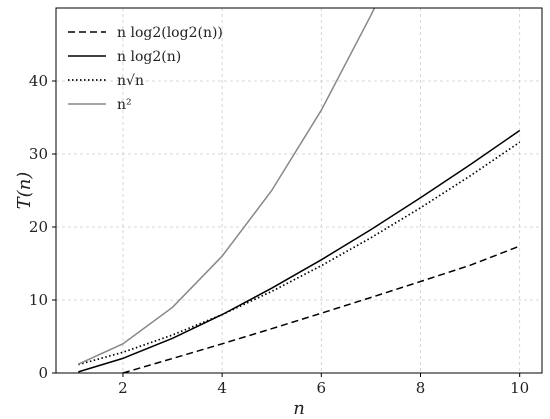 This screenshot has width=550, height=419. I want to click on x-tick-label: 6, so click(322, 388).